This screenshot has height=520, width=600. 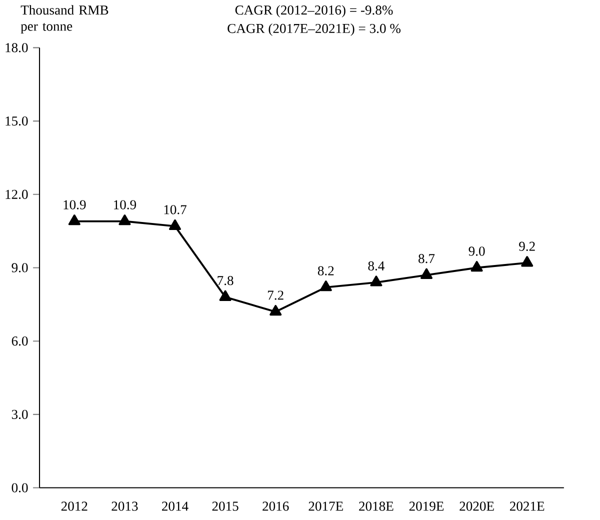 What do you see at coordinates (17, 121) in the screenshot?
I see `y-tick-label: 15.0` at bounding box center [17, 121].